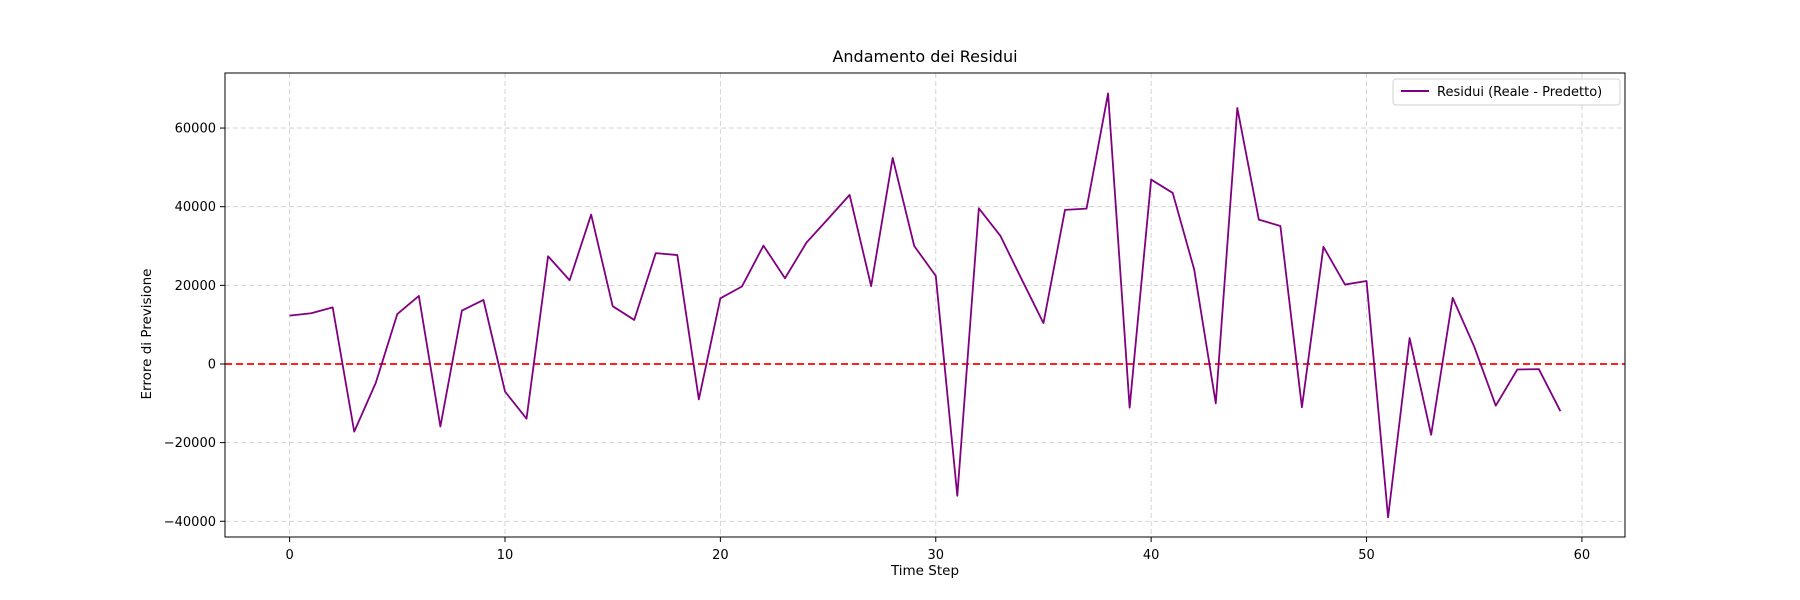 Image resolution: width=1800 pixels, height=600 pixels. I want to click on x-axis-ticks: 0 10 20 30 40 50 60, so click(937, 550).